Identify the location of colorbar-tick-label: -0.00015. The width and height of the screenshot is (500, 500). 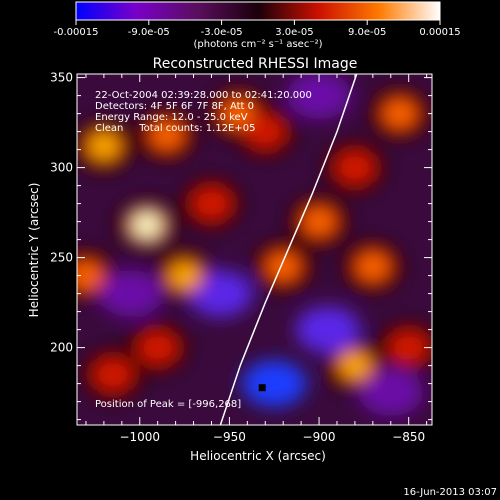
(76, 32).